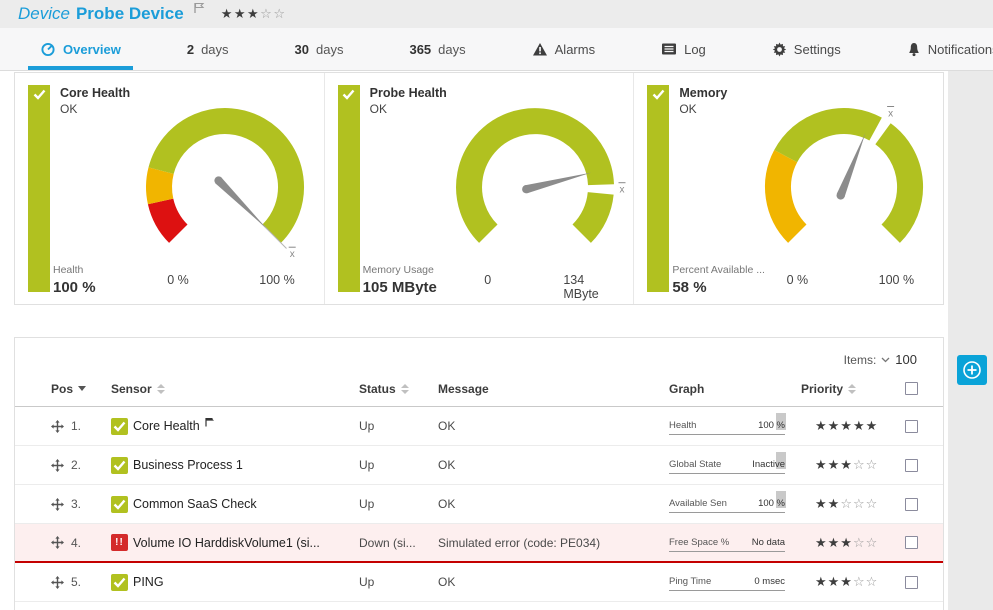 This screenshot has height=610, width=993. What do you see at coordinates (806, 49) in the screenshot?
I see `tab-settings: Settings` at bounding box center [806, 49].